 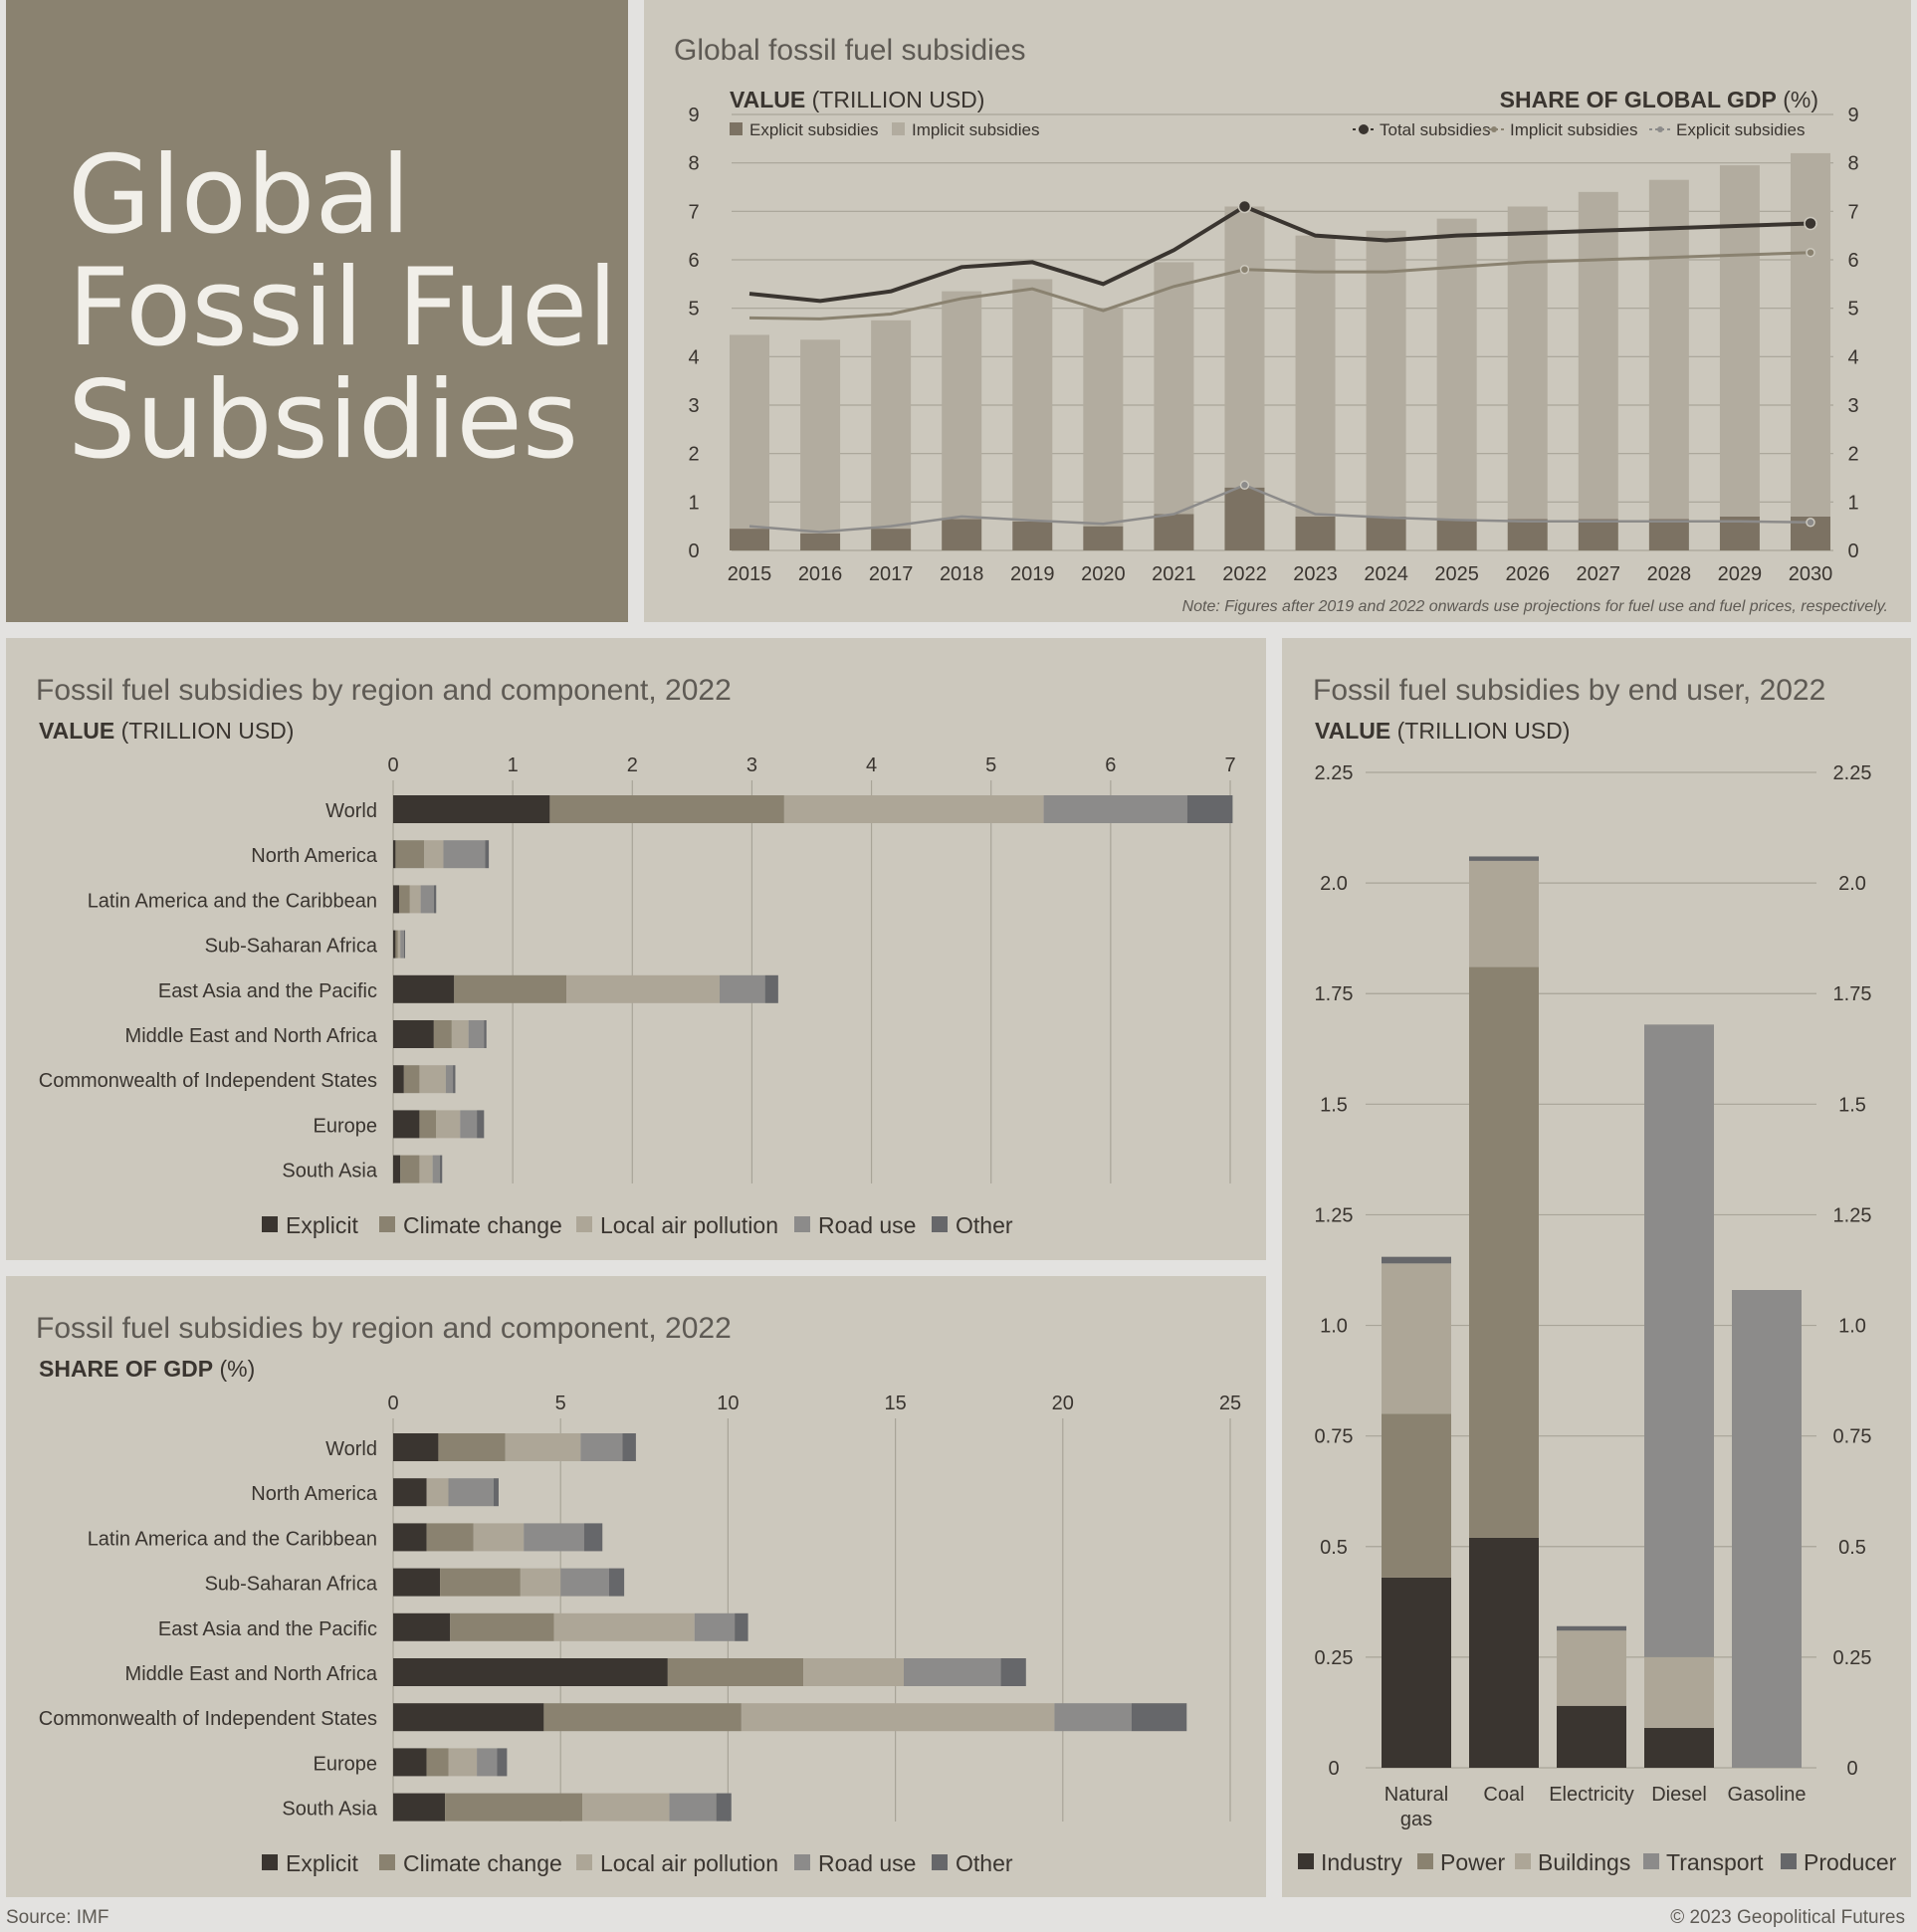 What do you see at coordinates (1853, 406) in the screenshot?
I see `y2-tick-label: 3` at bounding box center [1853, 406].